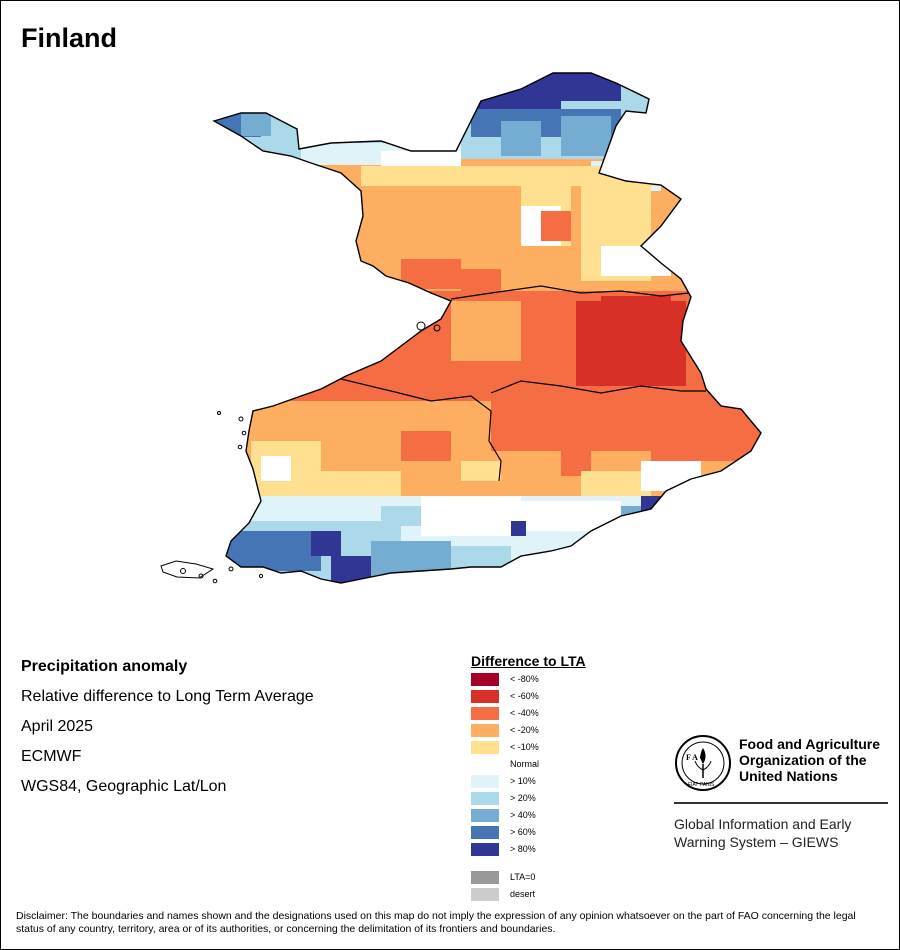  I want to click on info-source: ECMWF, so click(51, 756).